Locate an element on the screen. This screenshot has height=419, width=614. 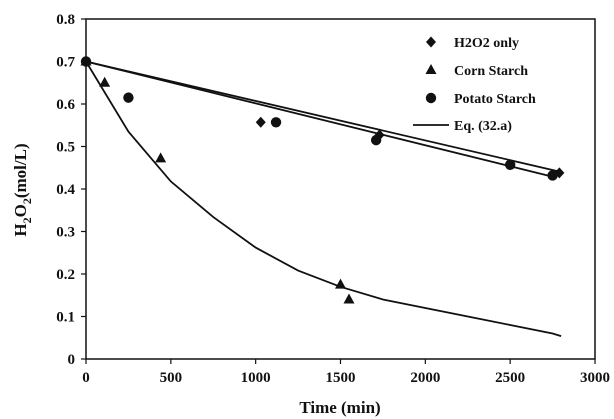
legend-corn-starch-symbol is located at coordinates (431, 69).